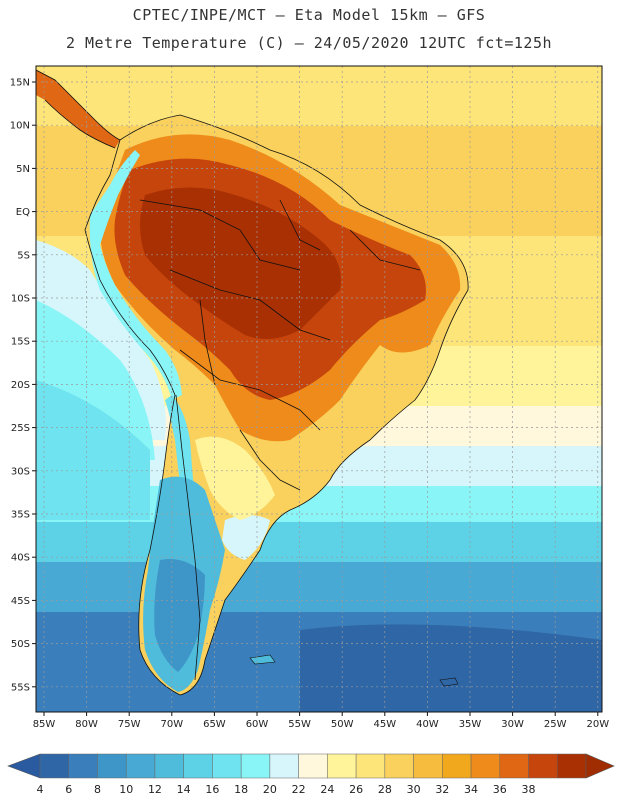 This screenshot has height=800, width=618. I want to click on colorbar-label: 4, so click(40, 789).